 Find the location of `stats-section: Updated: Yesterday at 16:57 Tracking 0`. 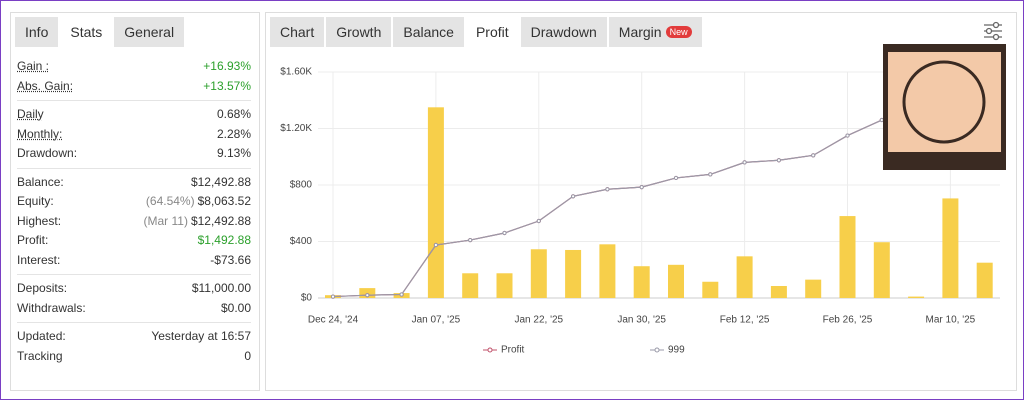

stats-section: Updated: Yesterday at 16:57 Tracking 0 is located at coordinates (134, 346).